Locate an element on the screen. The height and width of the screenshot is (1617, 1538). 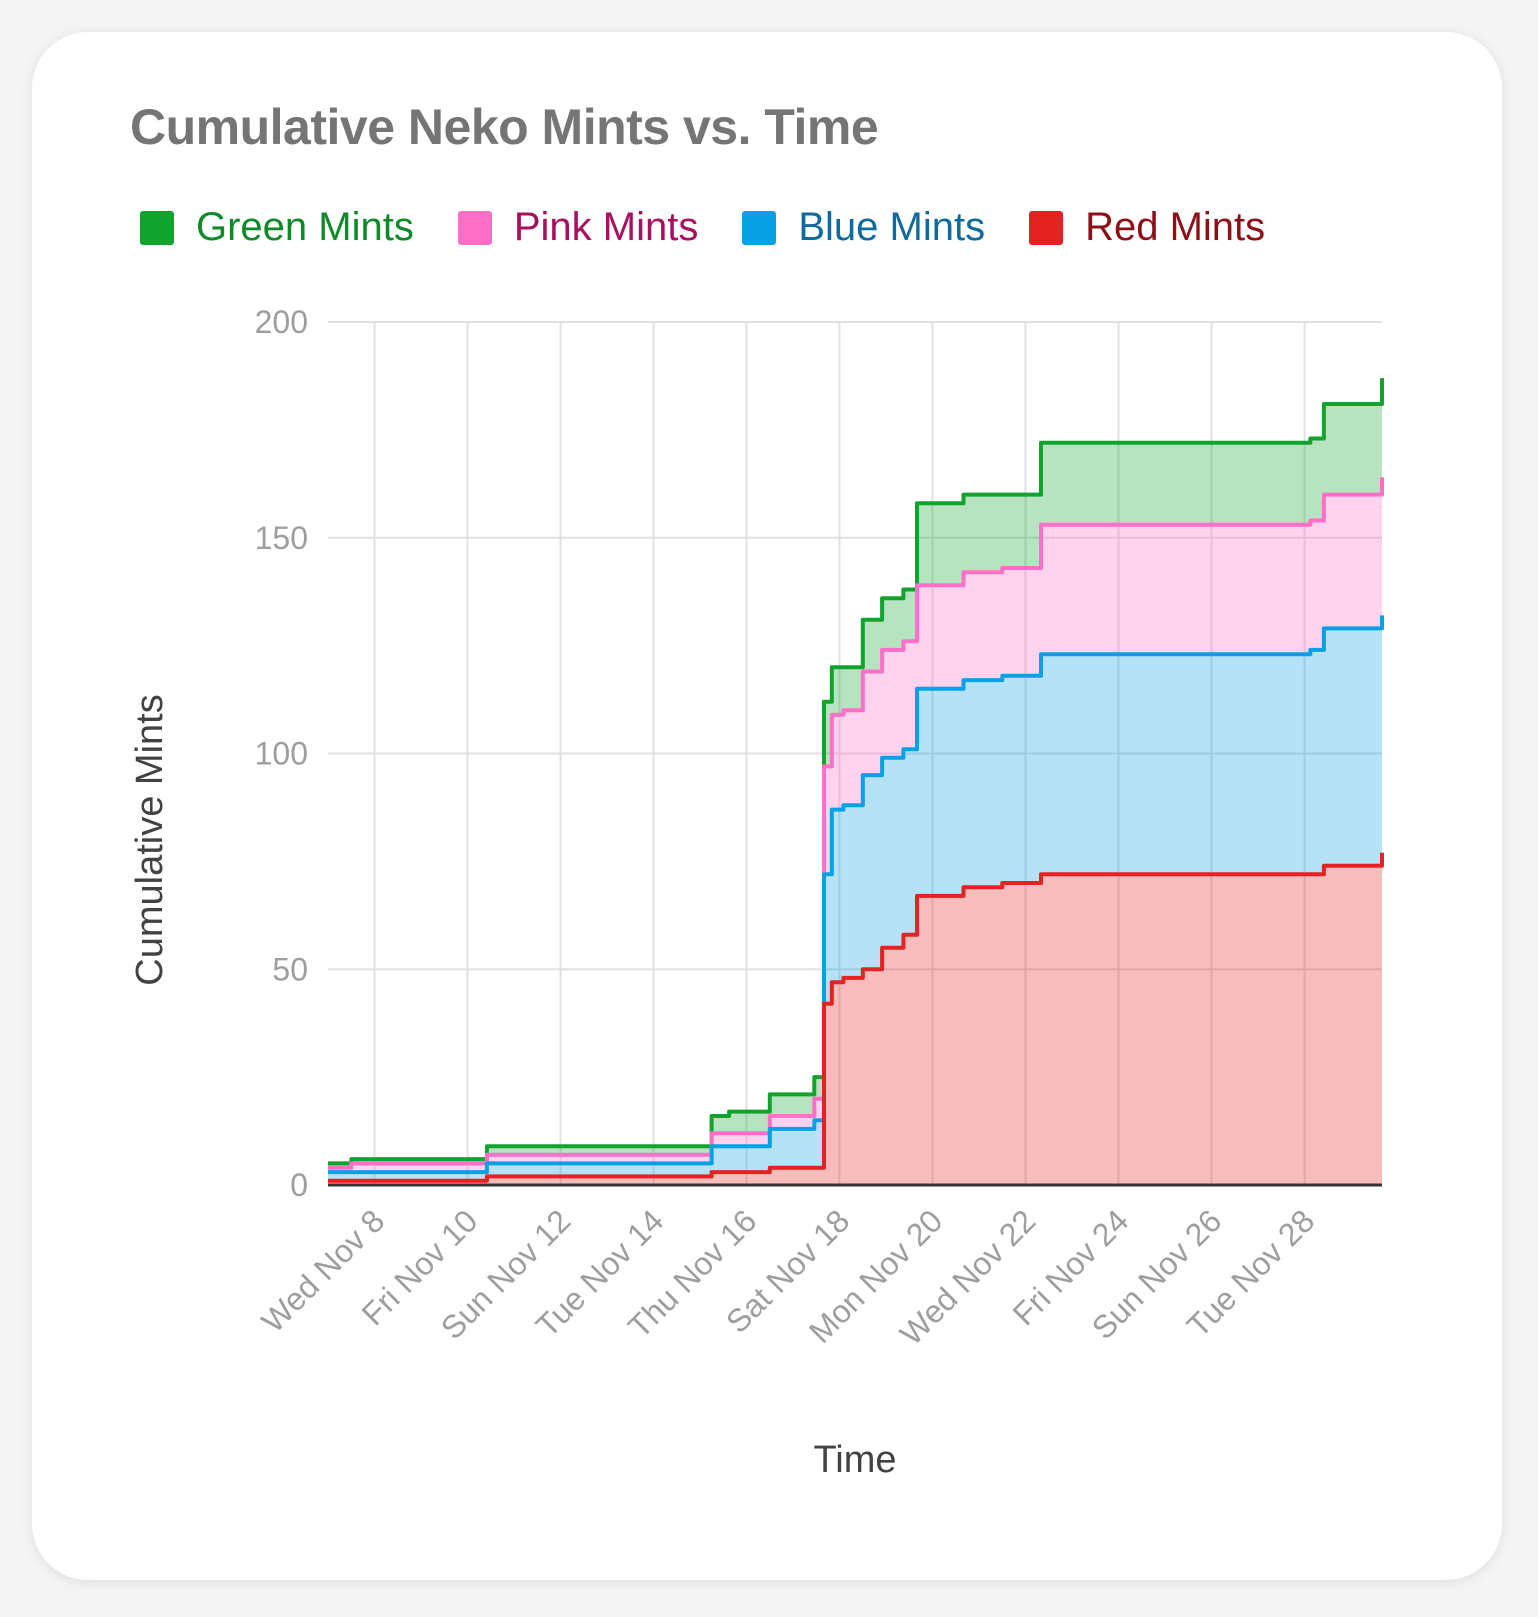
legend-label: Green Mints is located at coordinates (305, 227).